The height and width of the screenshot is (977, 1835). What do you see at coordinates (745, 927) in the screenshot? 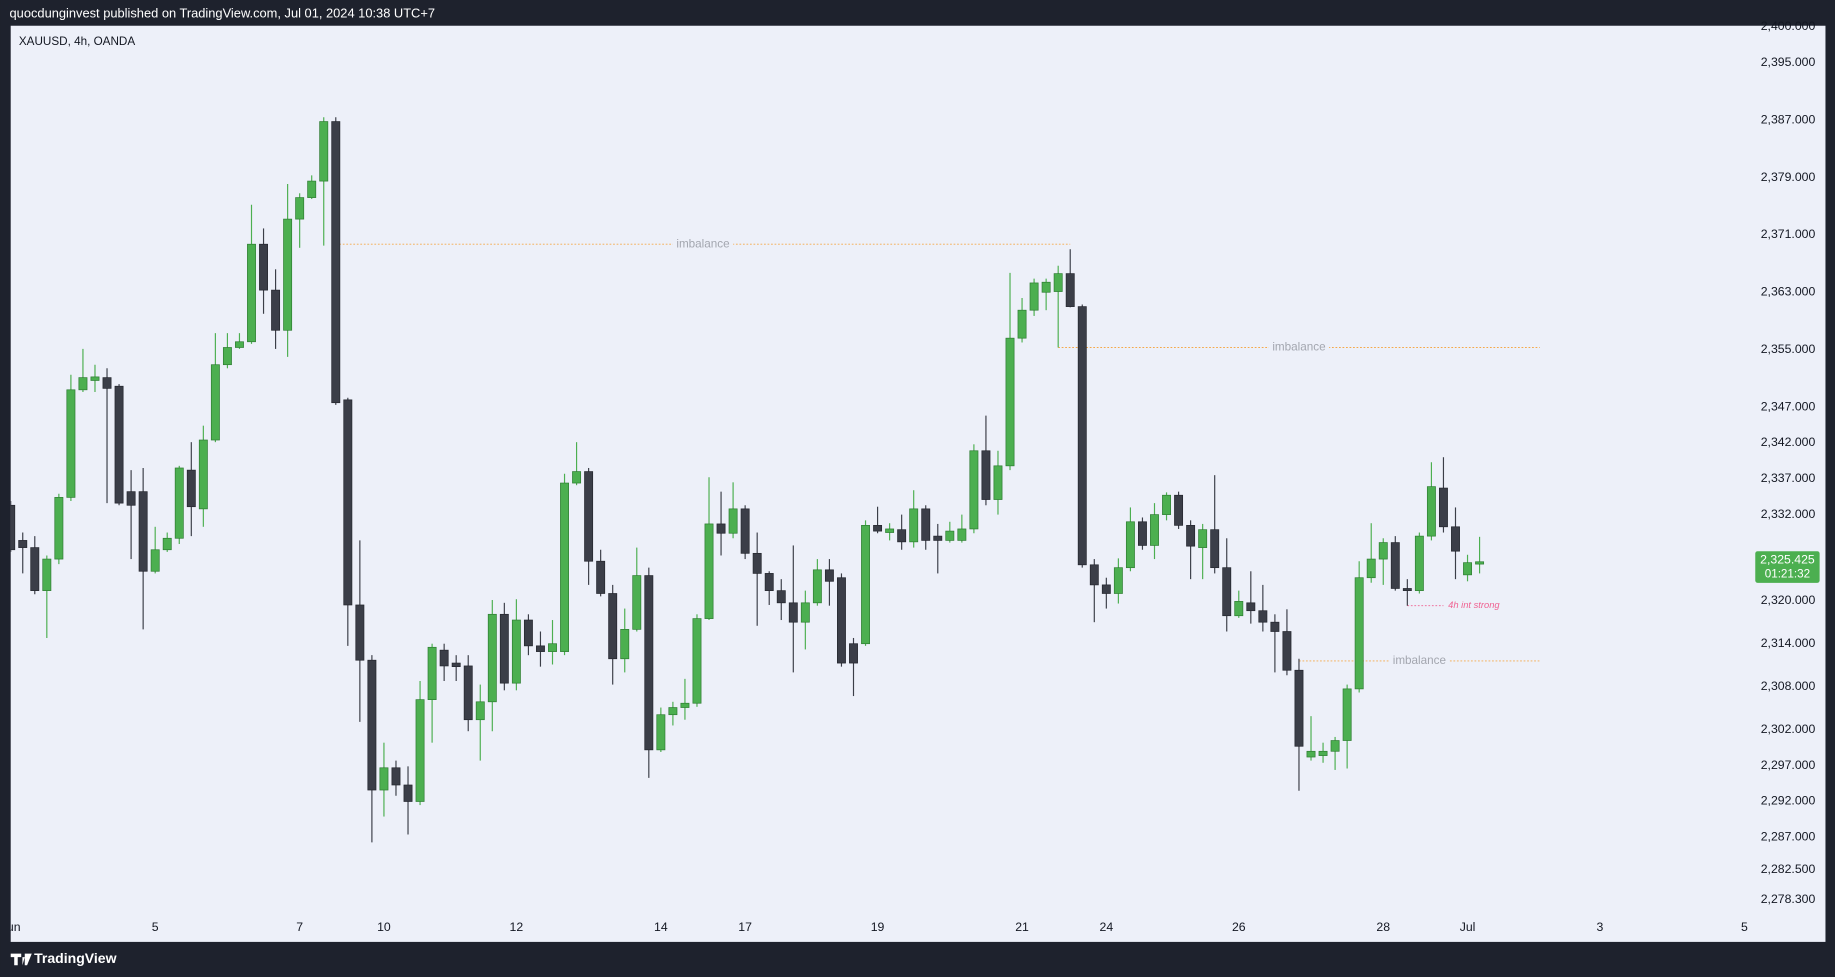
I see `x-tick-label: 17` at bounding box center [745, 927].